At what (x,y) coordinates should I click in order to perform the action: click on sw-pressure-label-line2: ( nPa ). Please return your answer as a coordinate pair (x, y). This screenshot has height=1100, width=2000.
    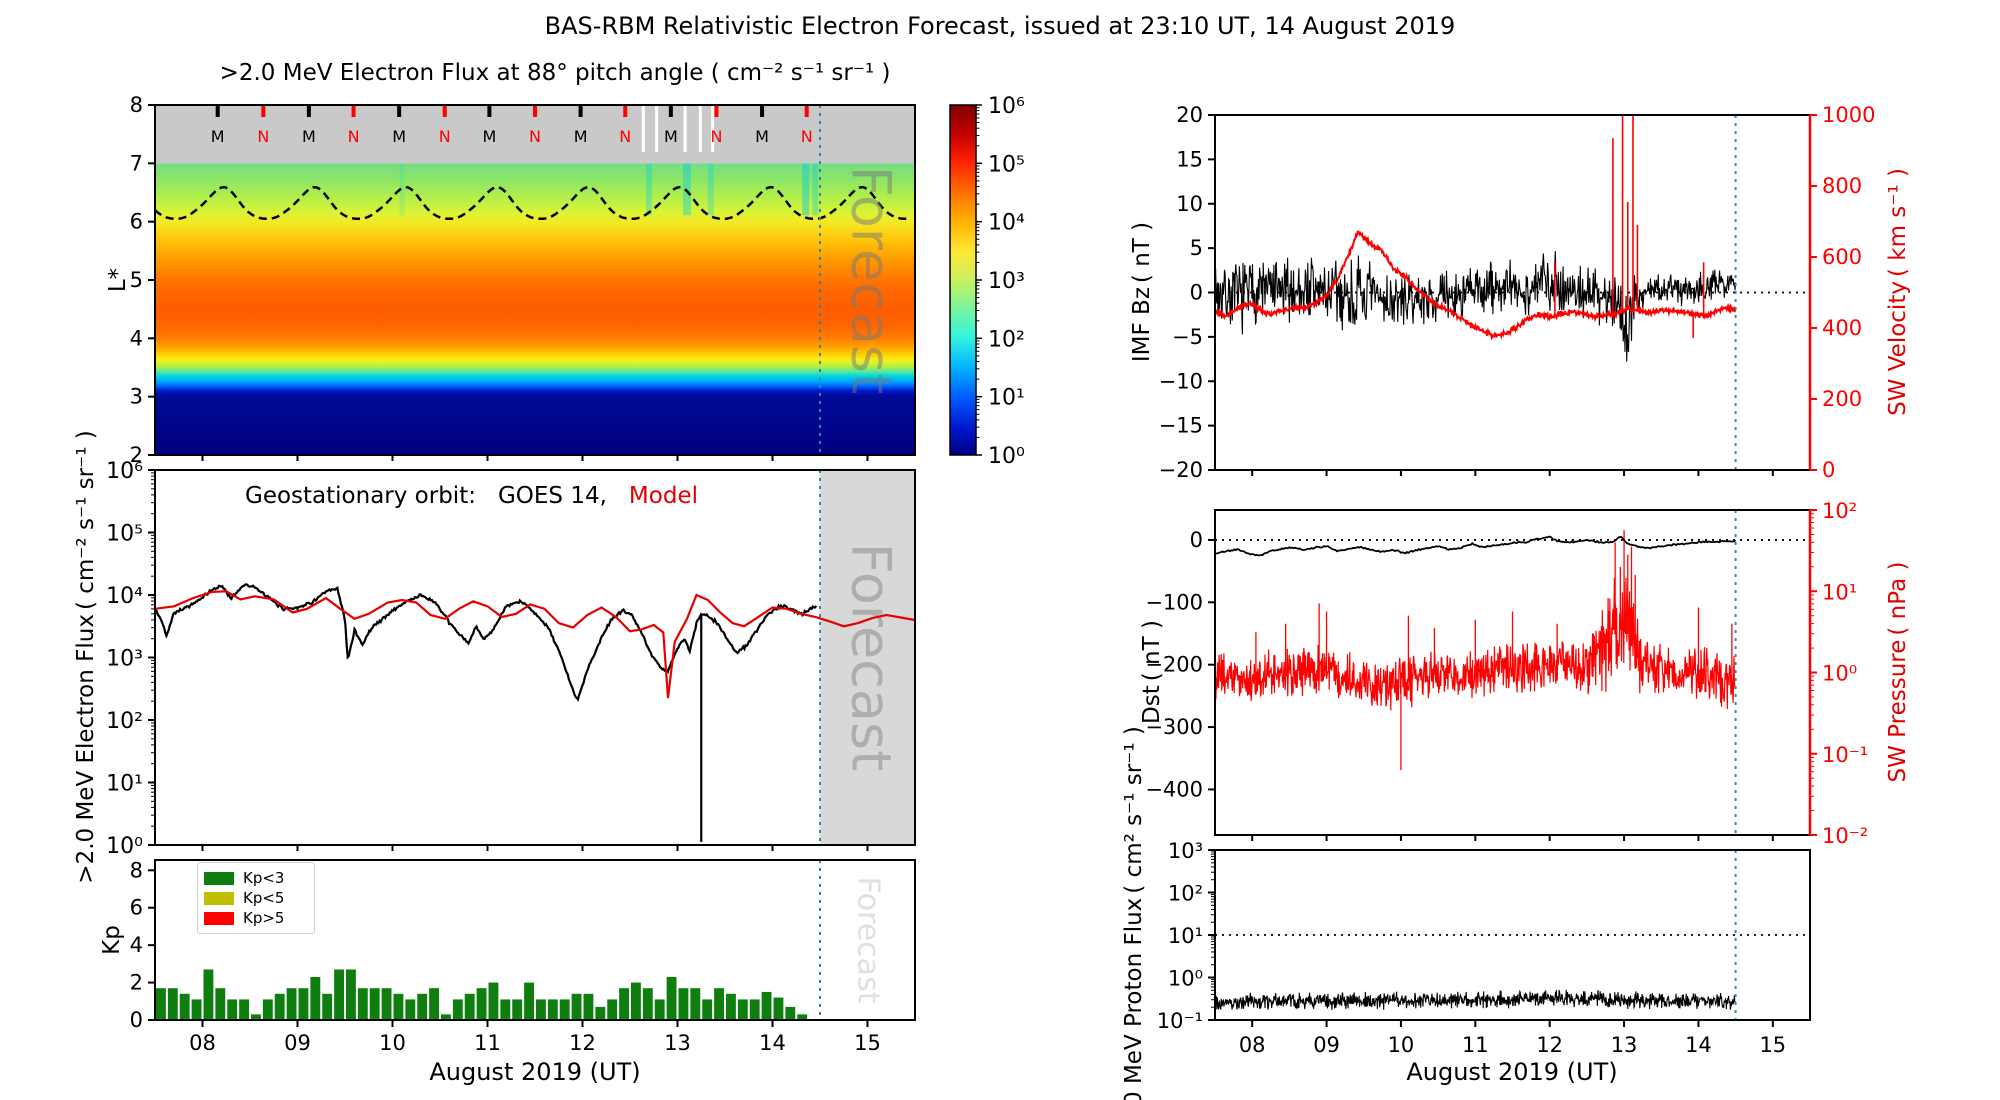
    Looking at the image, I should click on (1898, 598).